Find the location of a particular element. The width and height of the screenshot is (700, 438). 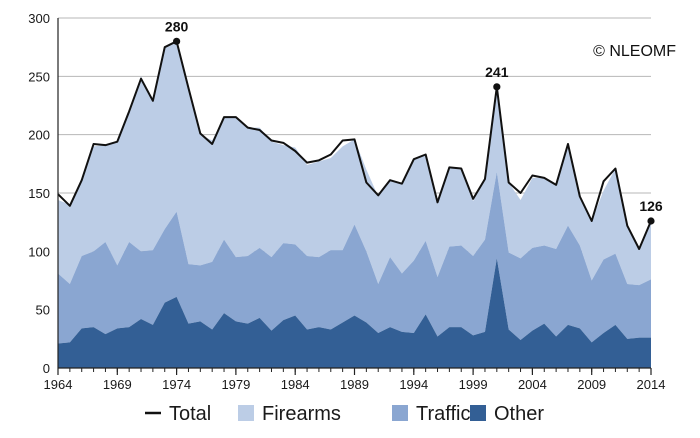

annotation-label: 280 is located at coordinates (177, 26).